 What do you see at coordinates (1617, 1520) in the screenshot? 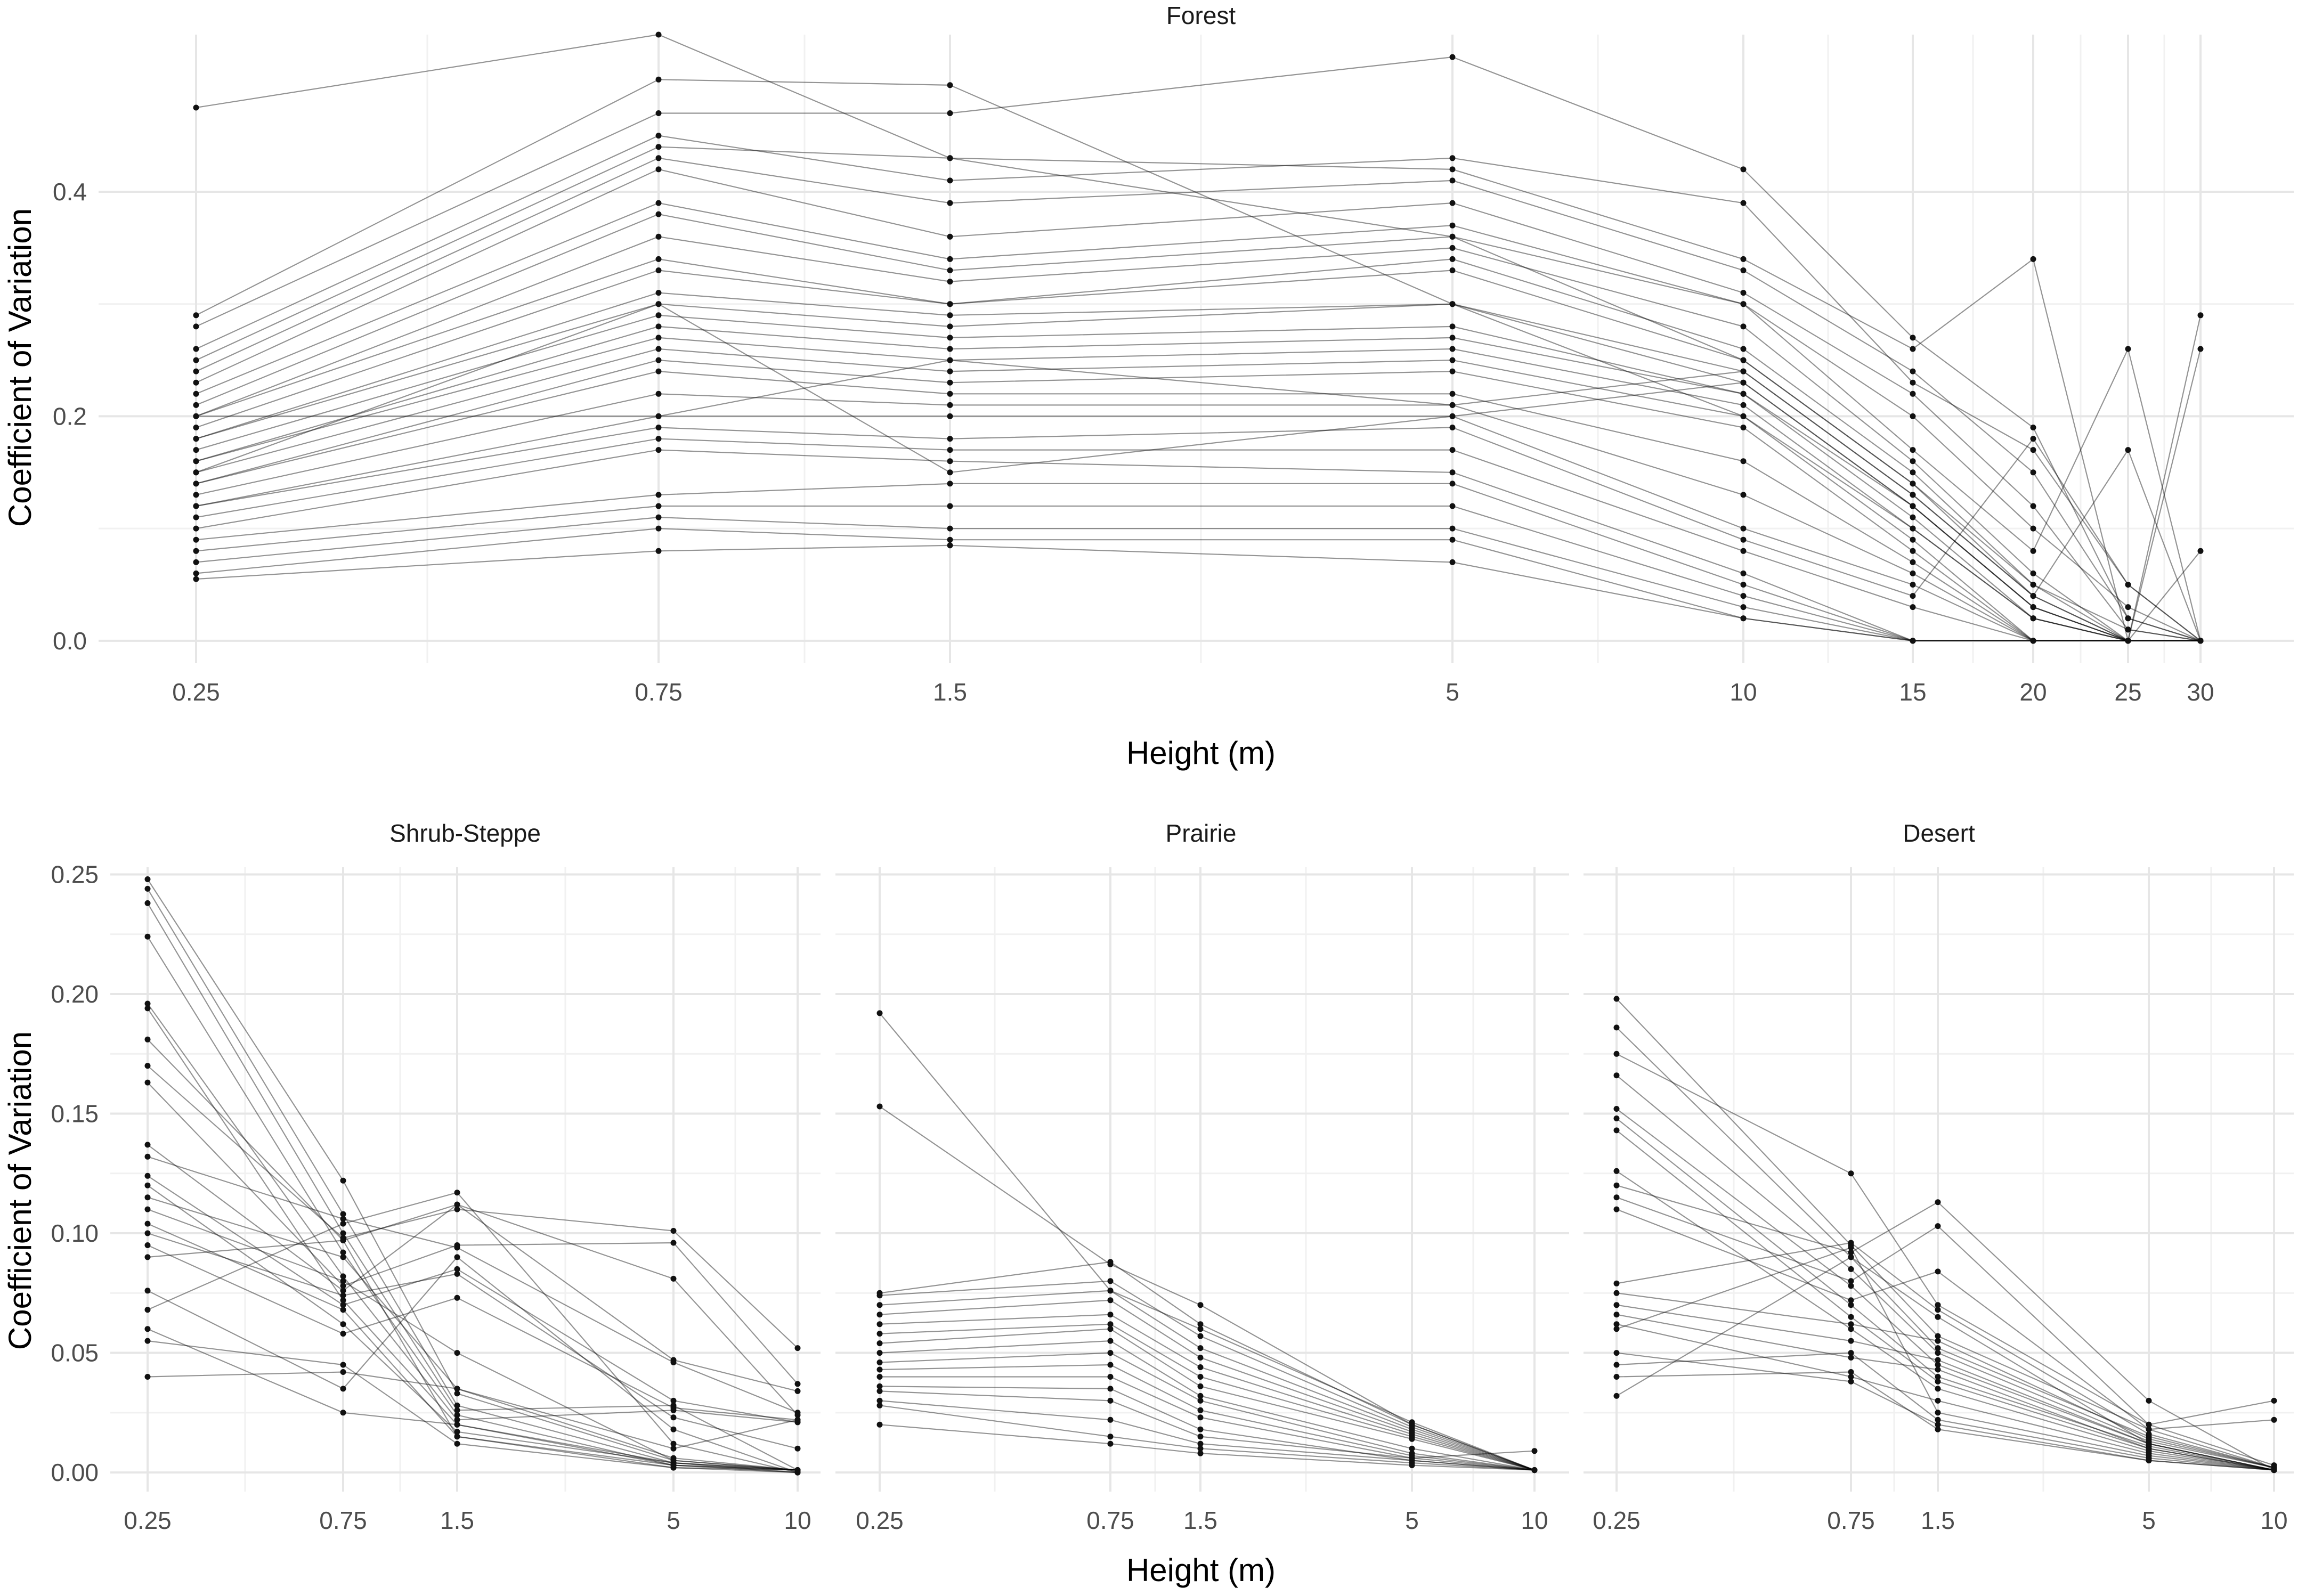
I see `desert-x-tick-label: 0.25` at bounding box center [1617, 1520].